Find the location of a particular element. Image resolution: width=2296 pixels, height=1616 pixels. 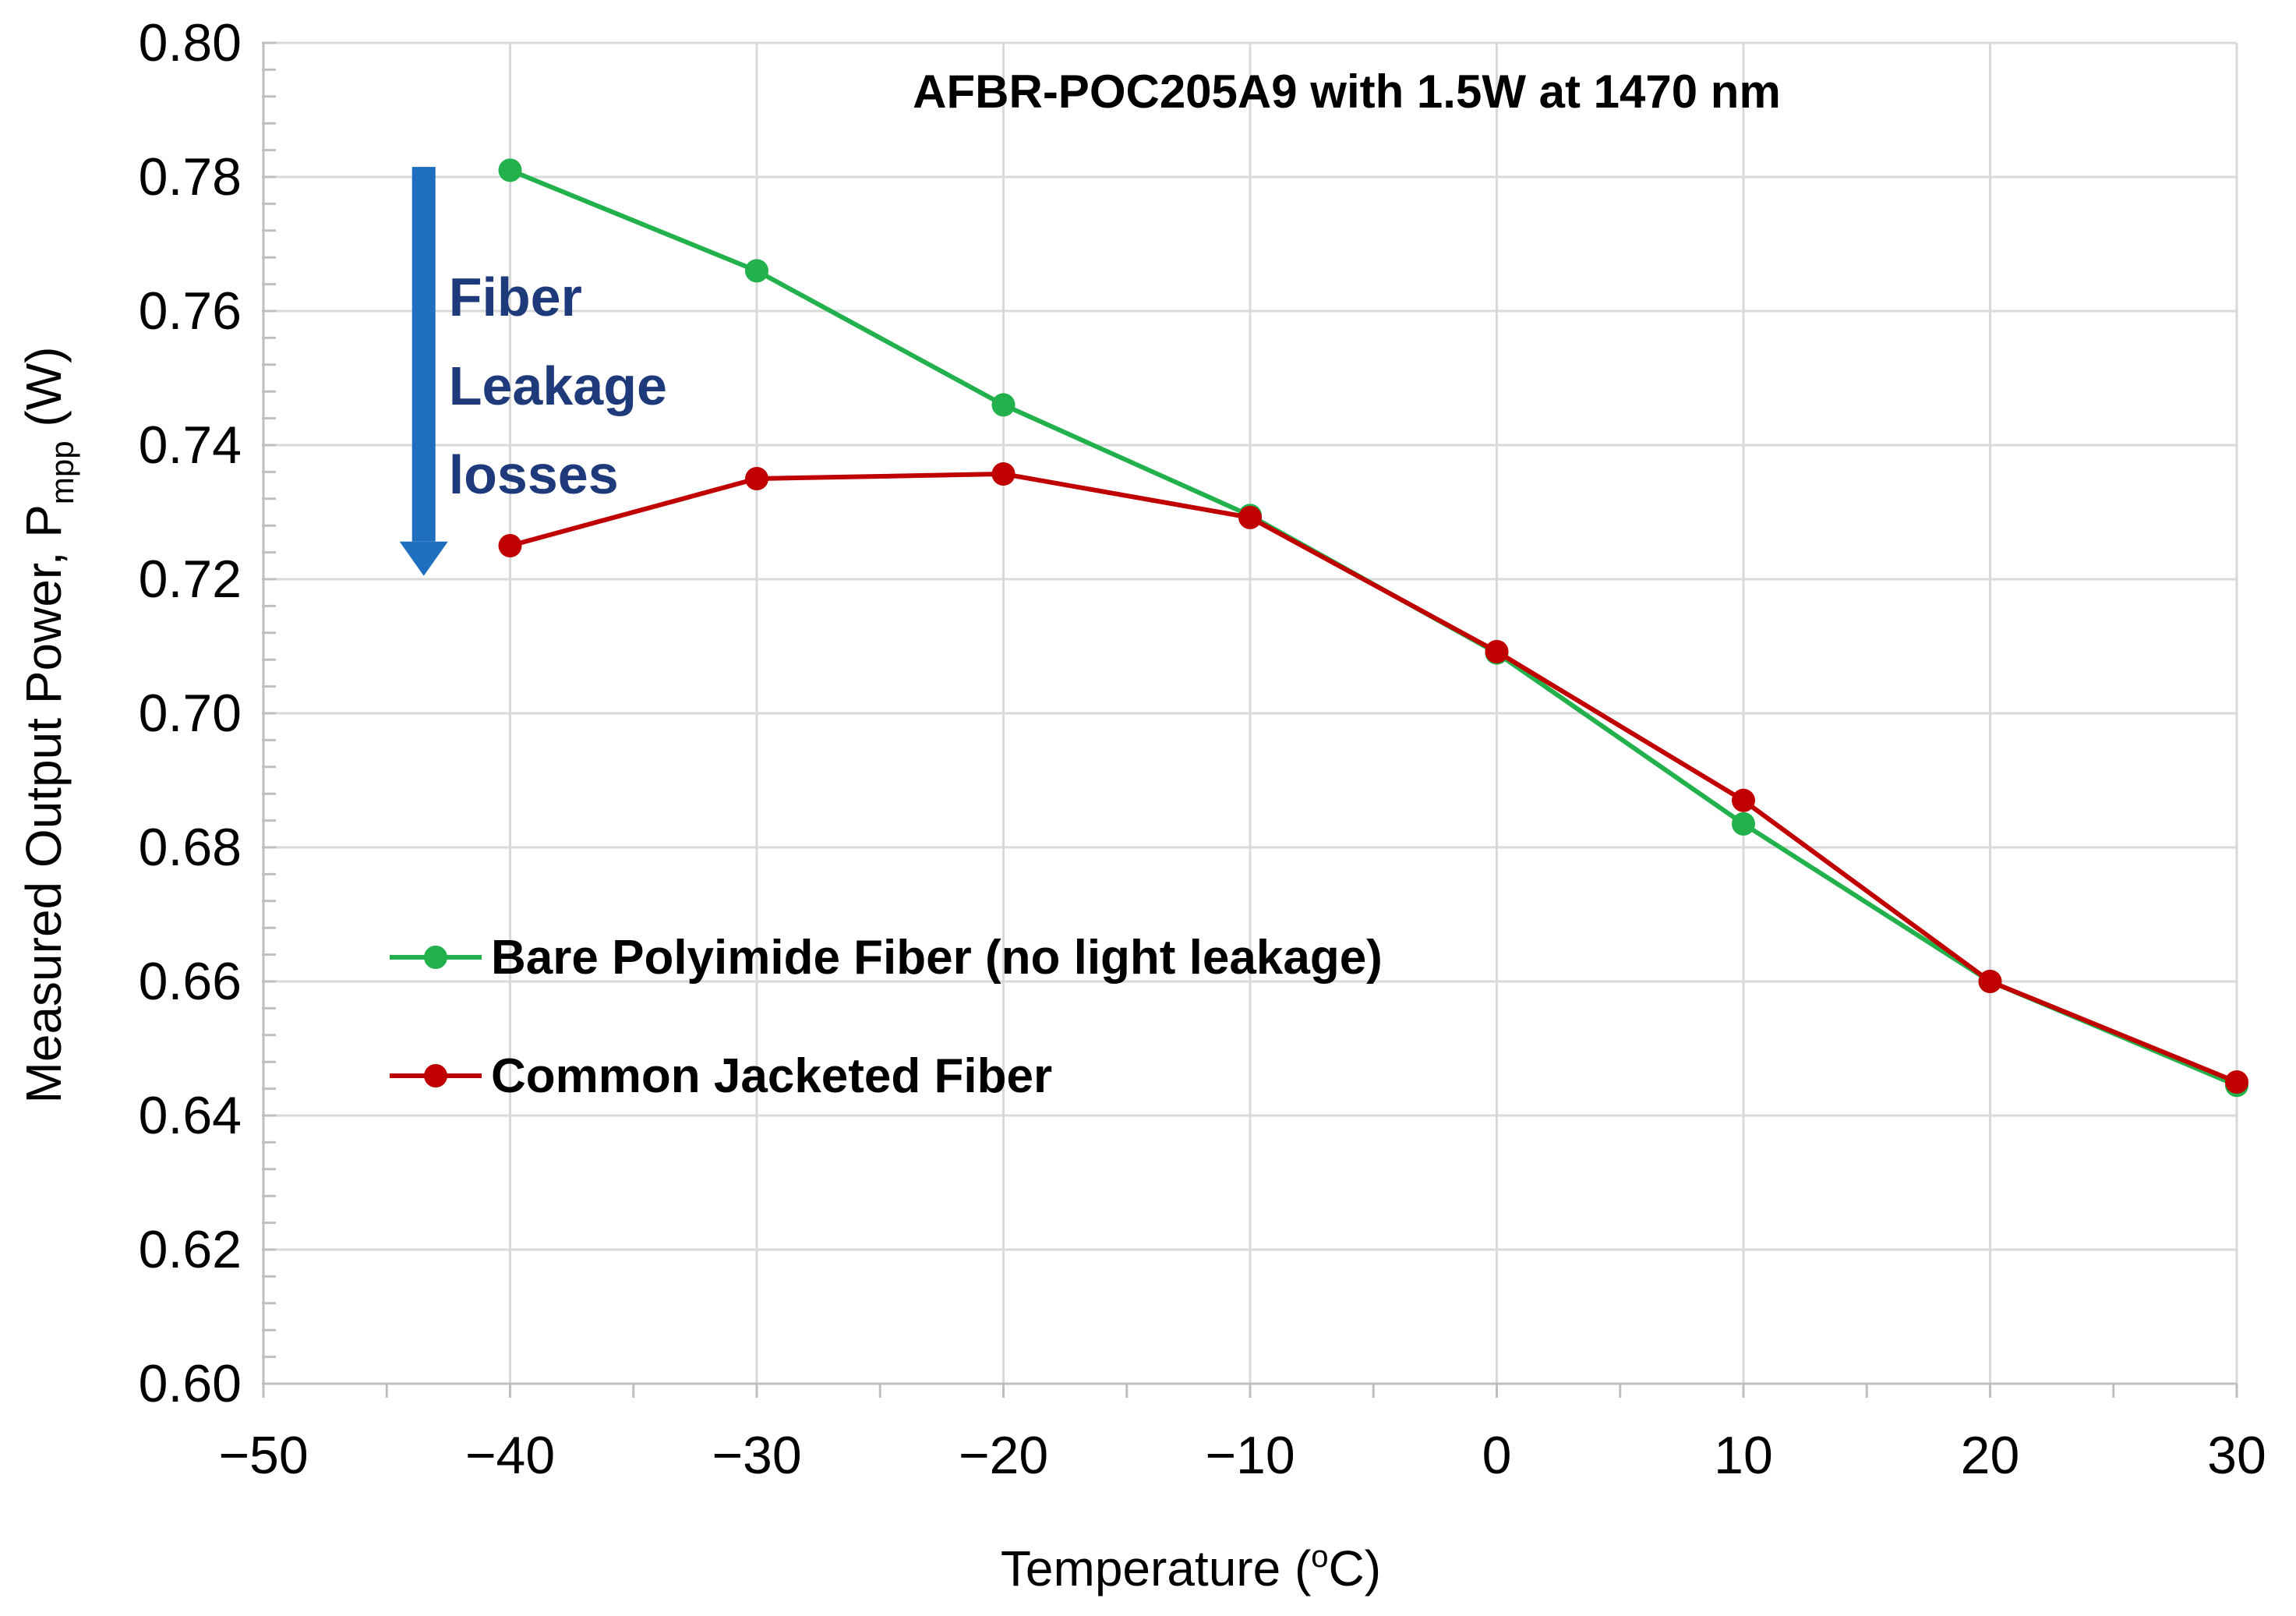

legend-item-2: Common Jacketed Fiber is located at coordinates (721, 1076).